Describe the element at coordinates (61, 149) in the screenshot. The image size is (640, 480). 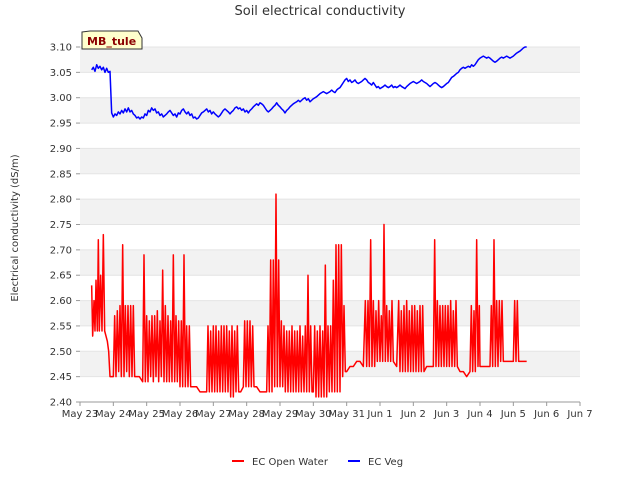
I see `y-tick-label: 2.90` at that location.